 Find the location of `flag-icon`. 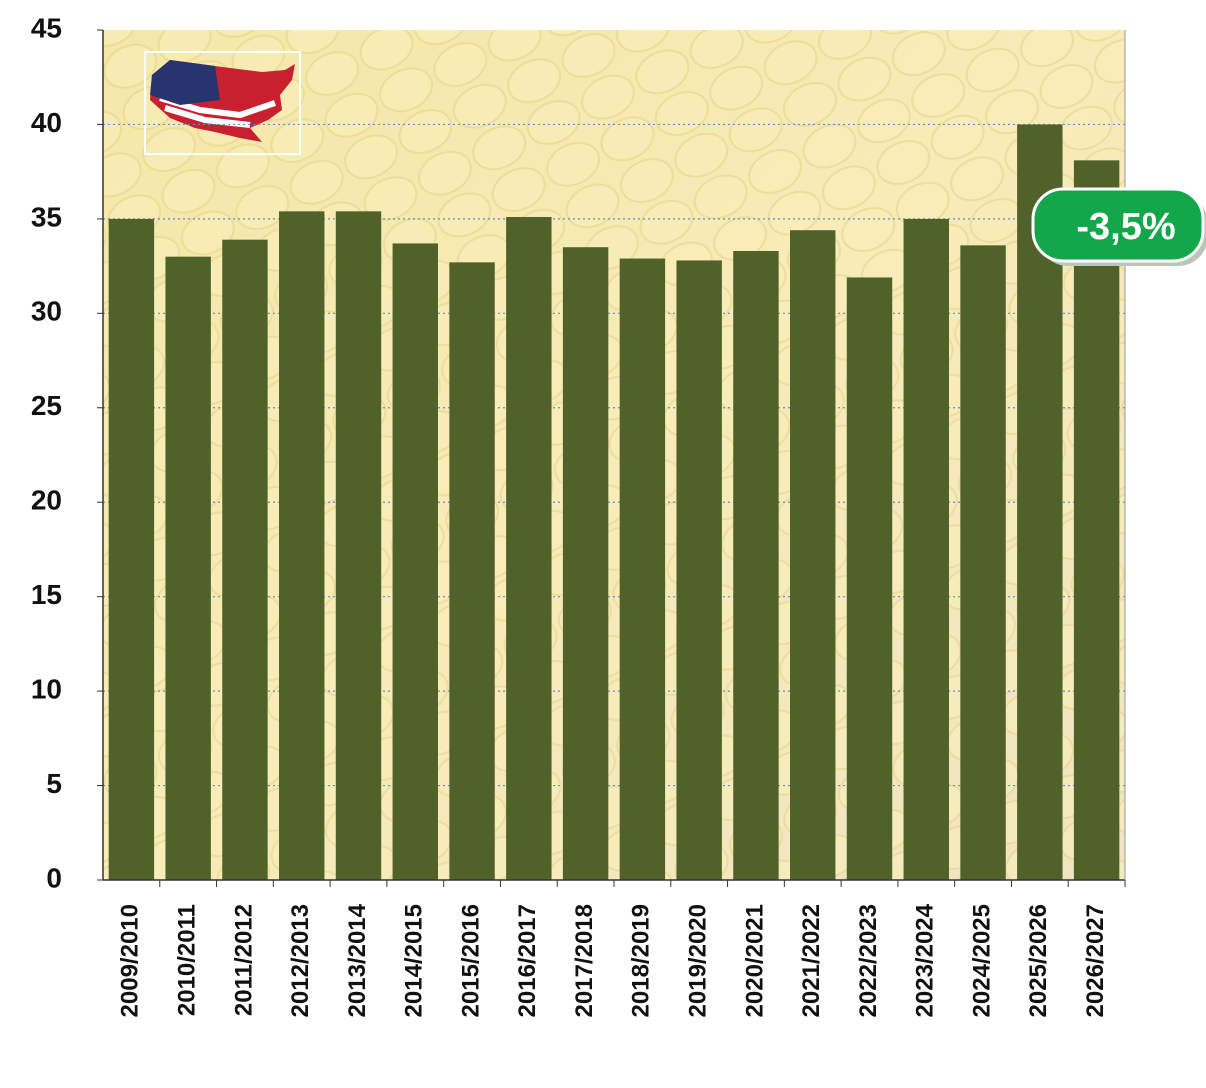

flag-icon is located at coordinates (222, 103).